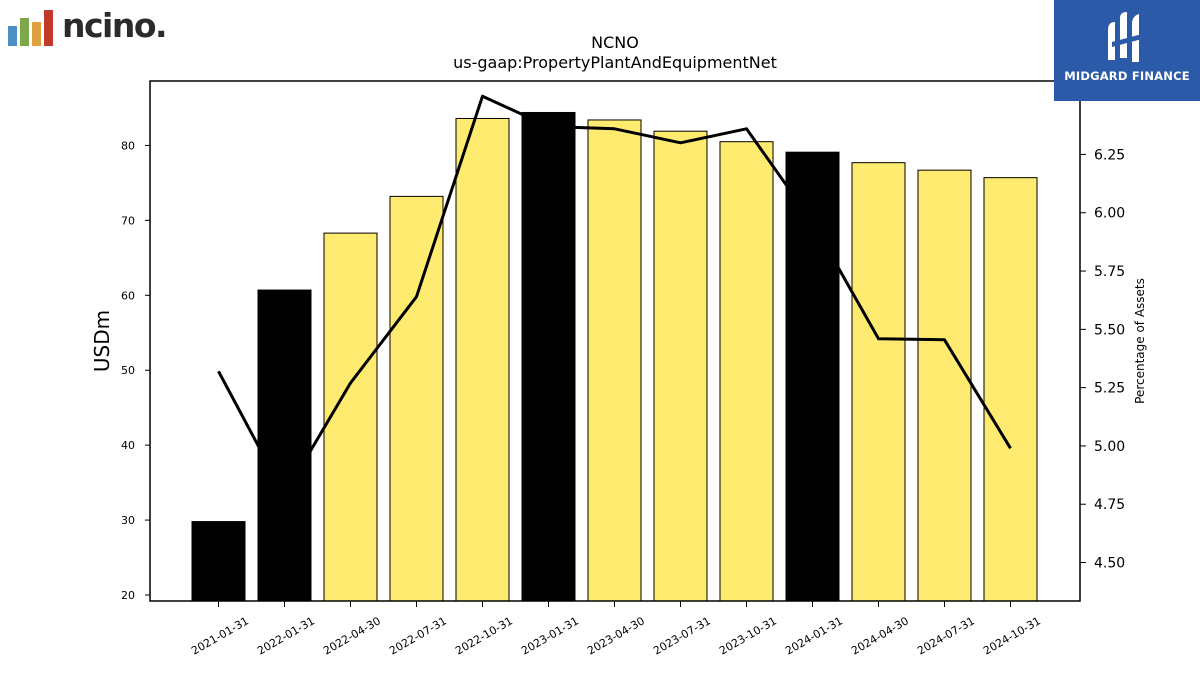 This screenshot has width=1200, height=675. Describe the element at coordinates (615, 62) in the screenshot. I see `chart-subtitle: us-gaap:PropertyPlantAndEquipmentNet` at that location.